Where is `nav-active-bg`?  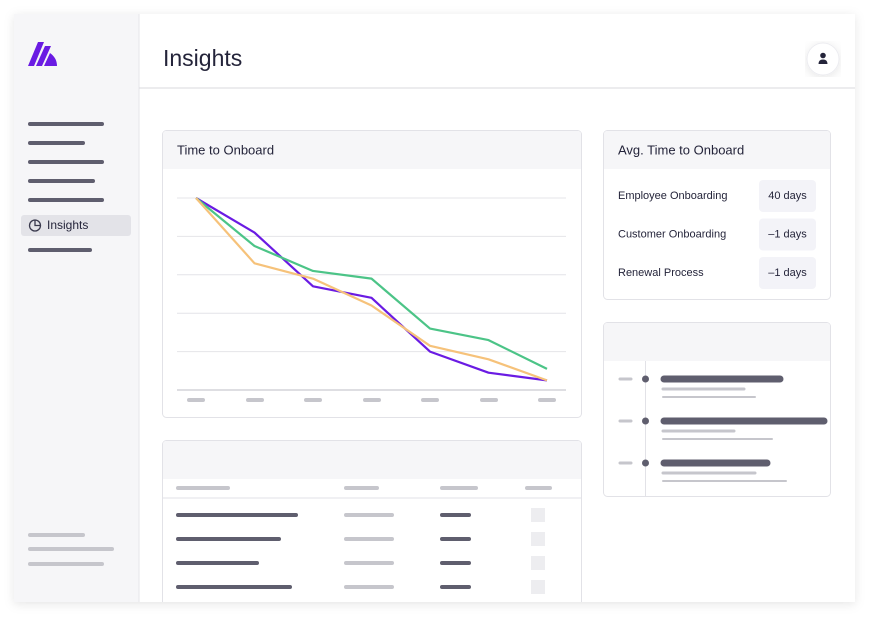 nav-active-bg is located at coordinates (76, 225).